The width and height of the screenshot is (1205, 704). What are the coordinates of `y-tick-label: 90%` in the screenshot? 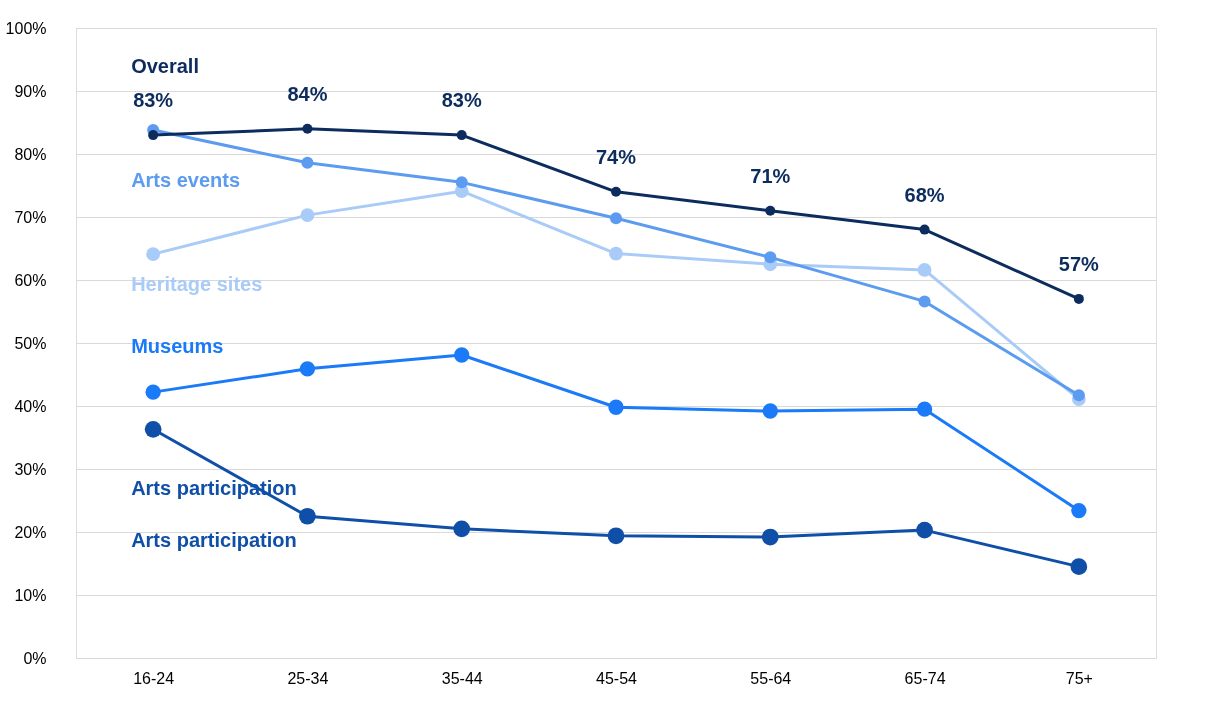 It's located at (30, 91).